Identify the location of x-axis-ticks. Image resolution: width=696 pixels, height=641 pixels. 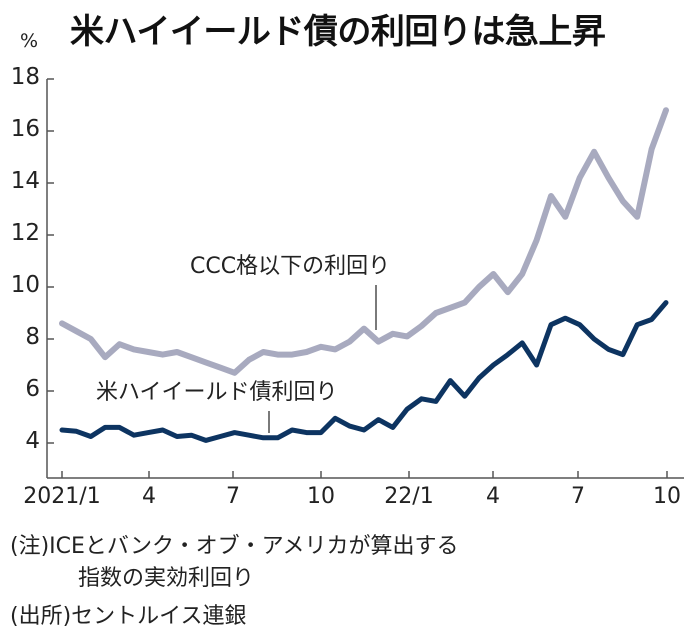
(364, 474).